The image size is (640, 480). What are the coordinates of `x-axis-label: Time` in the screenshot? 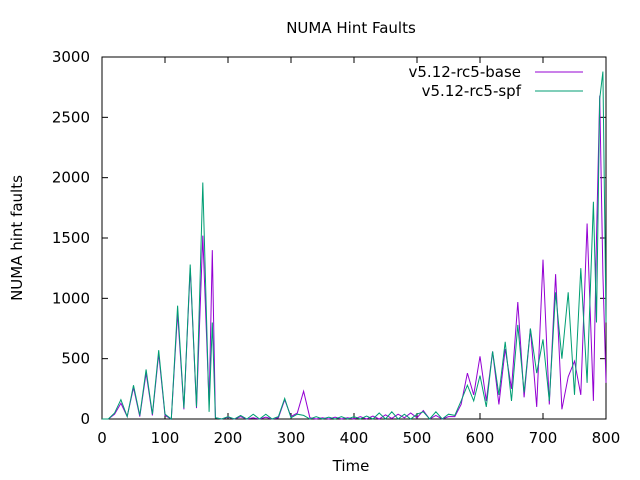 It's located at (351, 466).